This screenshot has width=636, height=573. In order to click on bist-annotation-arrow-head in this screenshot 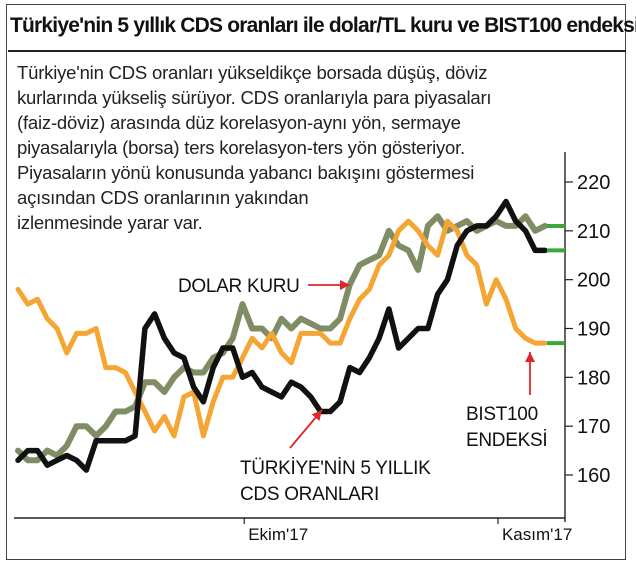, I will do `click(530, 357)`.